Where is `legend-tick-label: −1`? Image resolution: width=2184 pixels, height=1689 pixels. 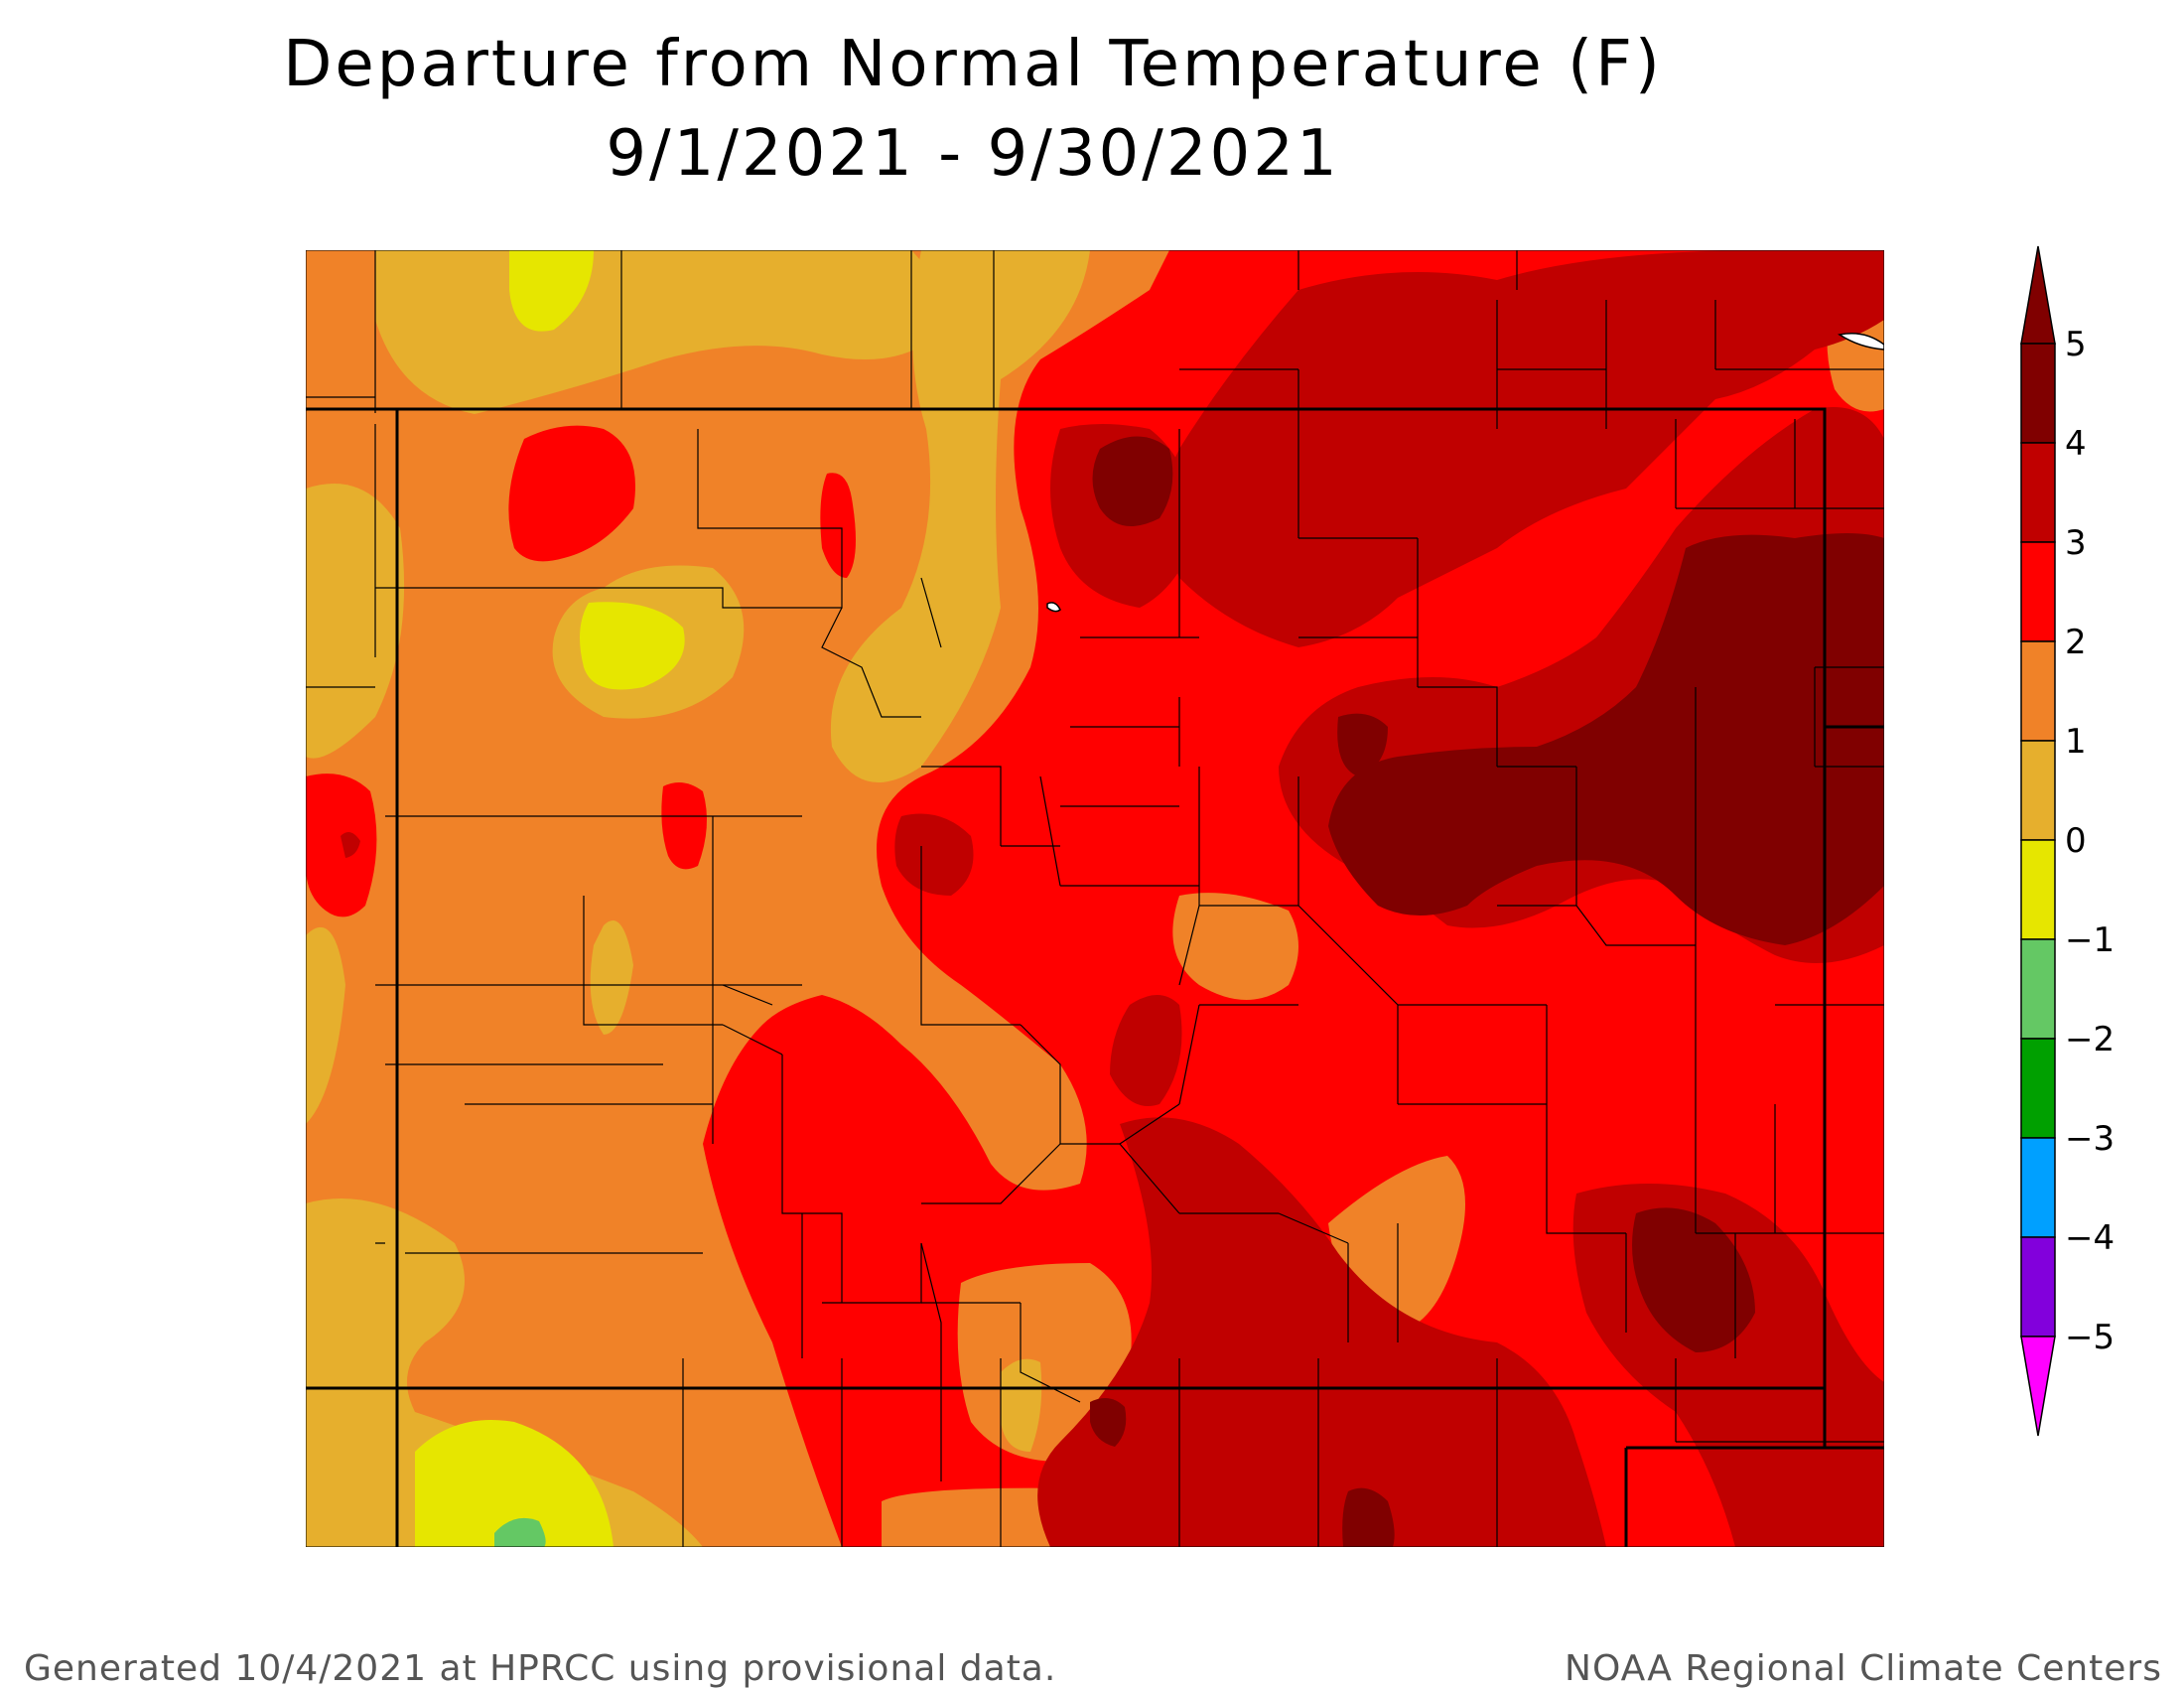 legend-tick-label: −1 is located at coordinates (2090, 940).